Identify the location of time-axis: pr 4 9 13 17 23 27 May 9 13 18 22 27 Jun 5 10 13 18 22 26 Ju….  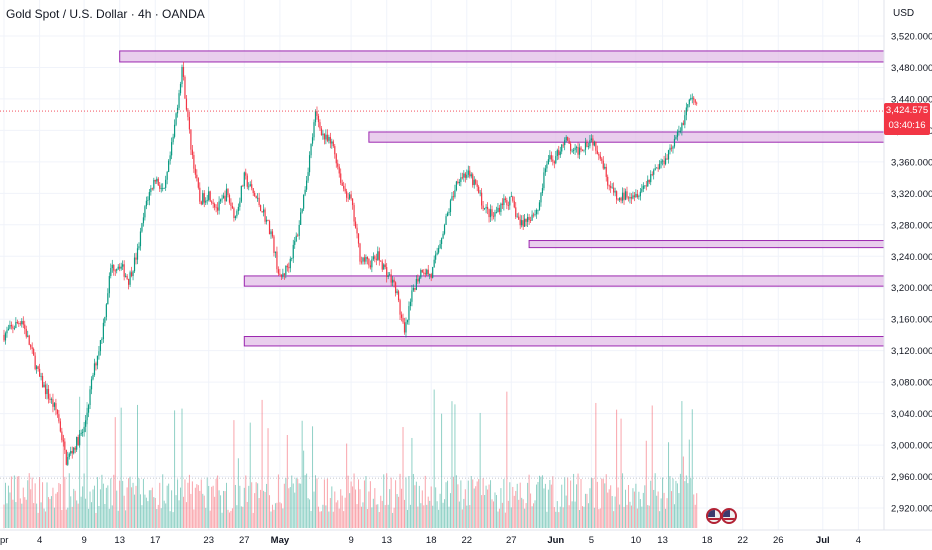
(466, 539).